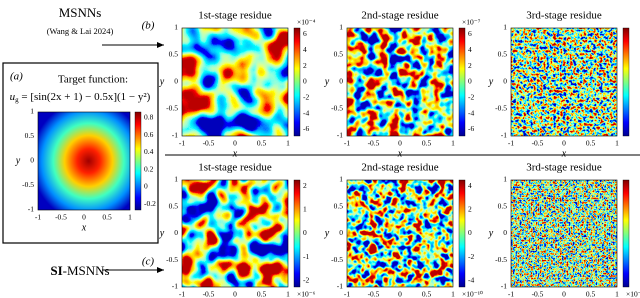  I want to click on panel-a-box, so click(80, 153).